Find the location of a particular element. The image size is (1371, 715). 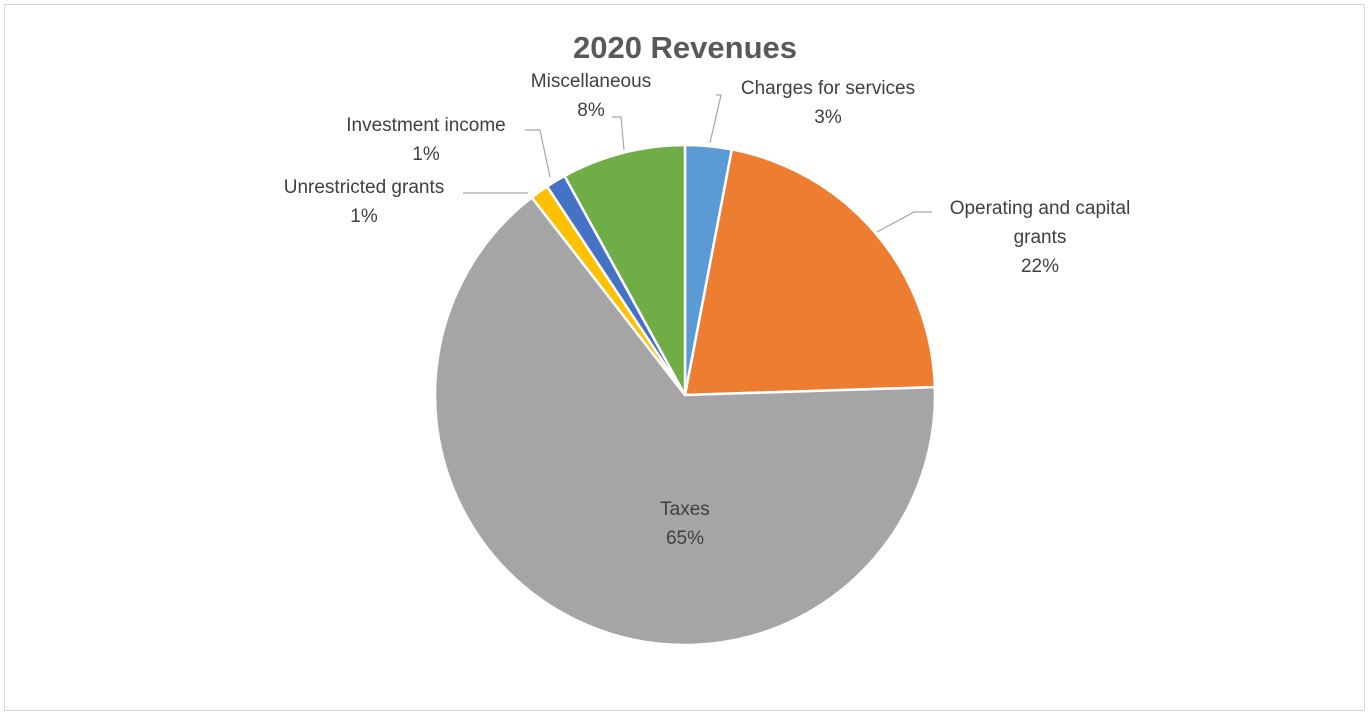

data-label-category: Investment income is located at coordinates (425, 125).